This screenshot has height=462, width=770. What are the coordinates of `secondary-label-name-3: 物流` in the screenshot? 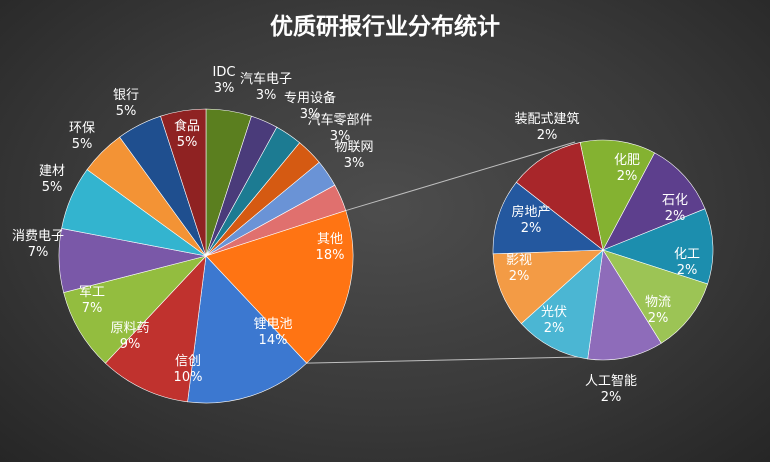 It's located at (658, 302).